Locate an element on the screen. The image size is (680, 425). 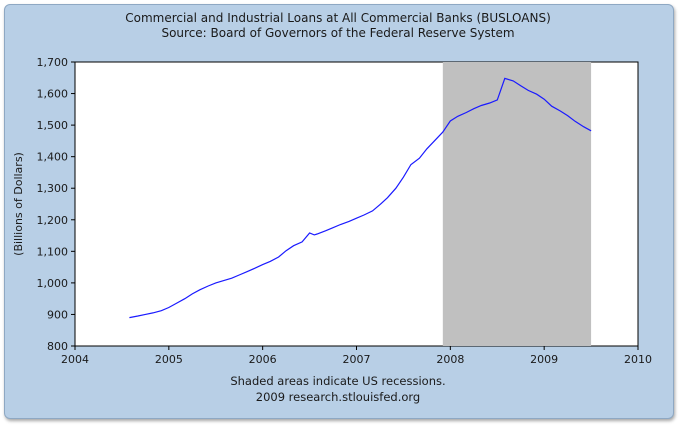
y-tick-label: 1,200 is located at coordinates (53, 220).